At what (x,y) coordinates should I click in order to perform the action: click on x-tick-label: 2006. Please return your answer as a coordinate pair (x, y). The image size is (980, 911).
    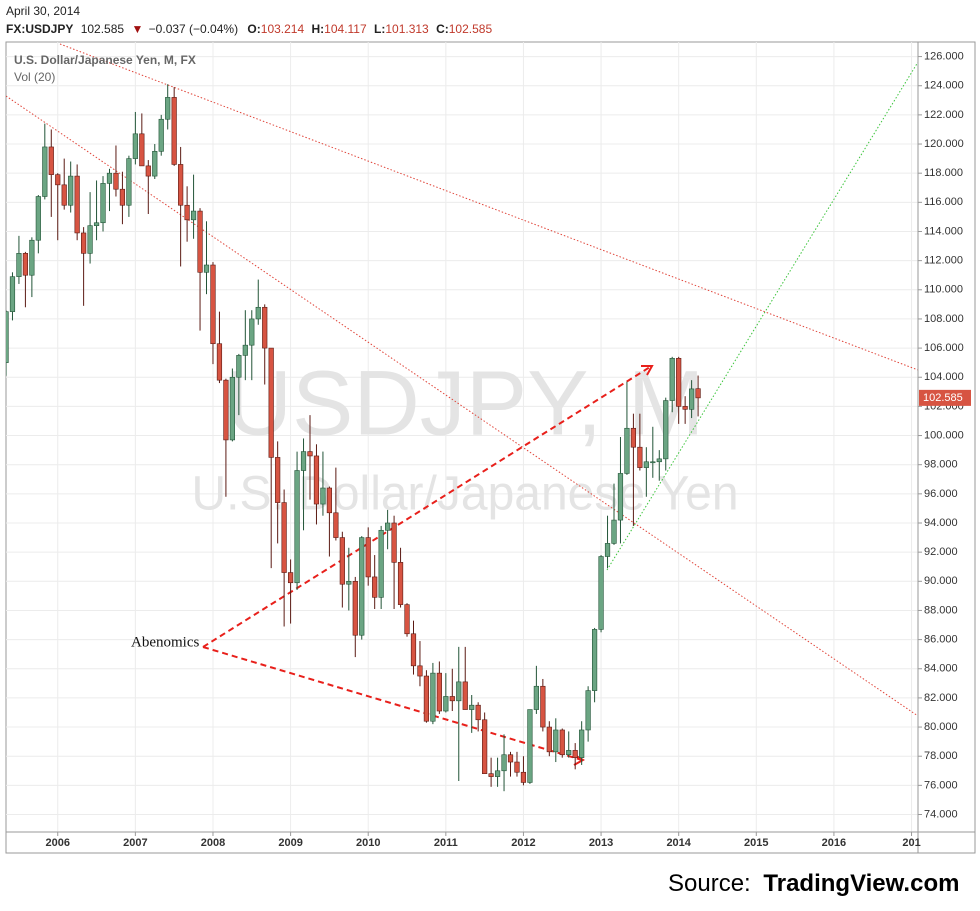
    Looking at the image, I should click on (58, 843).